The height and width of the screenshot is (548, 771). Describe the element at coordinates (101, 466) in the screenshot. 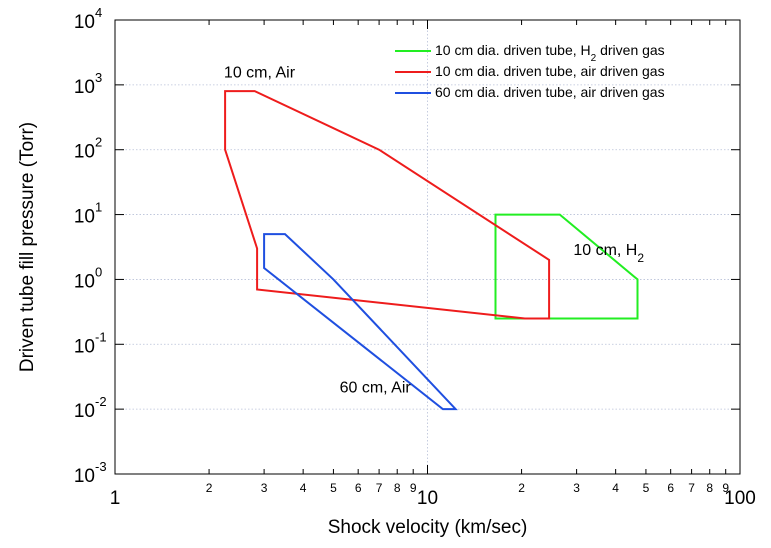

I see `y-tick-exponent: -3` at that location.